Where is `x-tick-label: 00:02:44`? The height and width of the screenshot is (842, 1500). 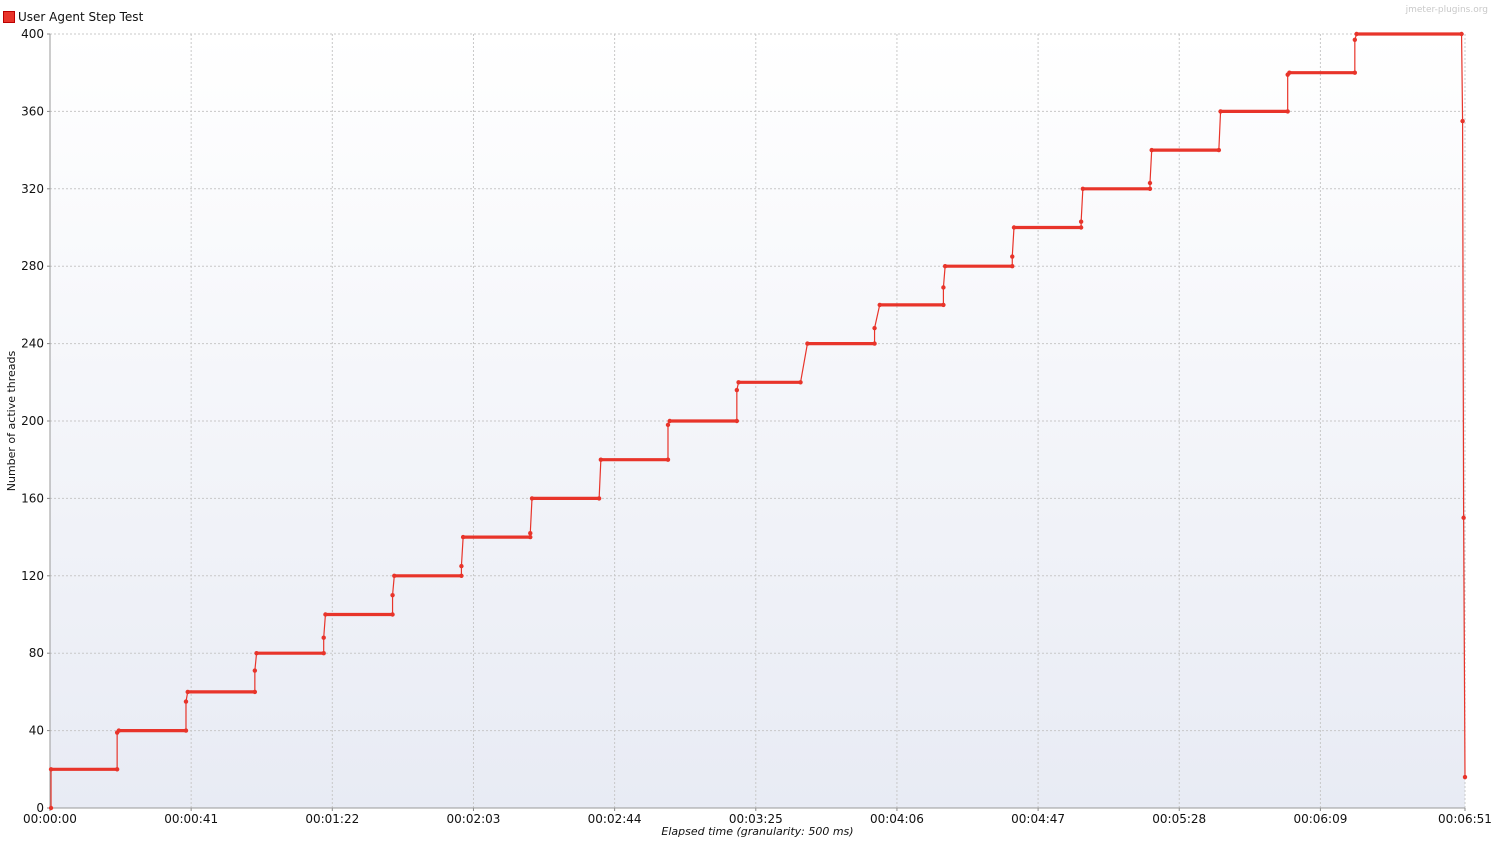 x-tick-label: 00:02:44 is located at coordinates (615, 819).